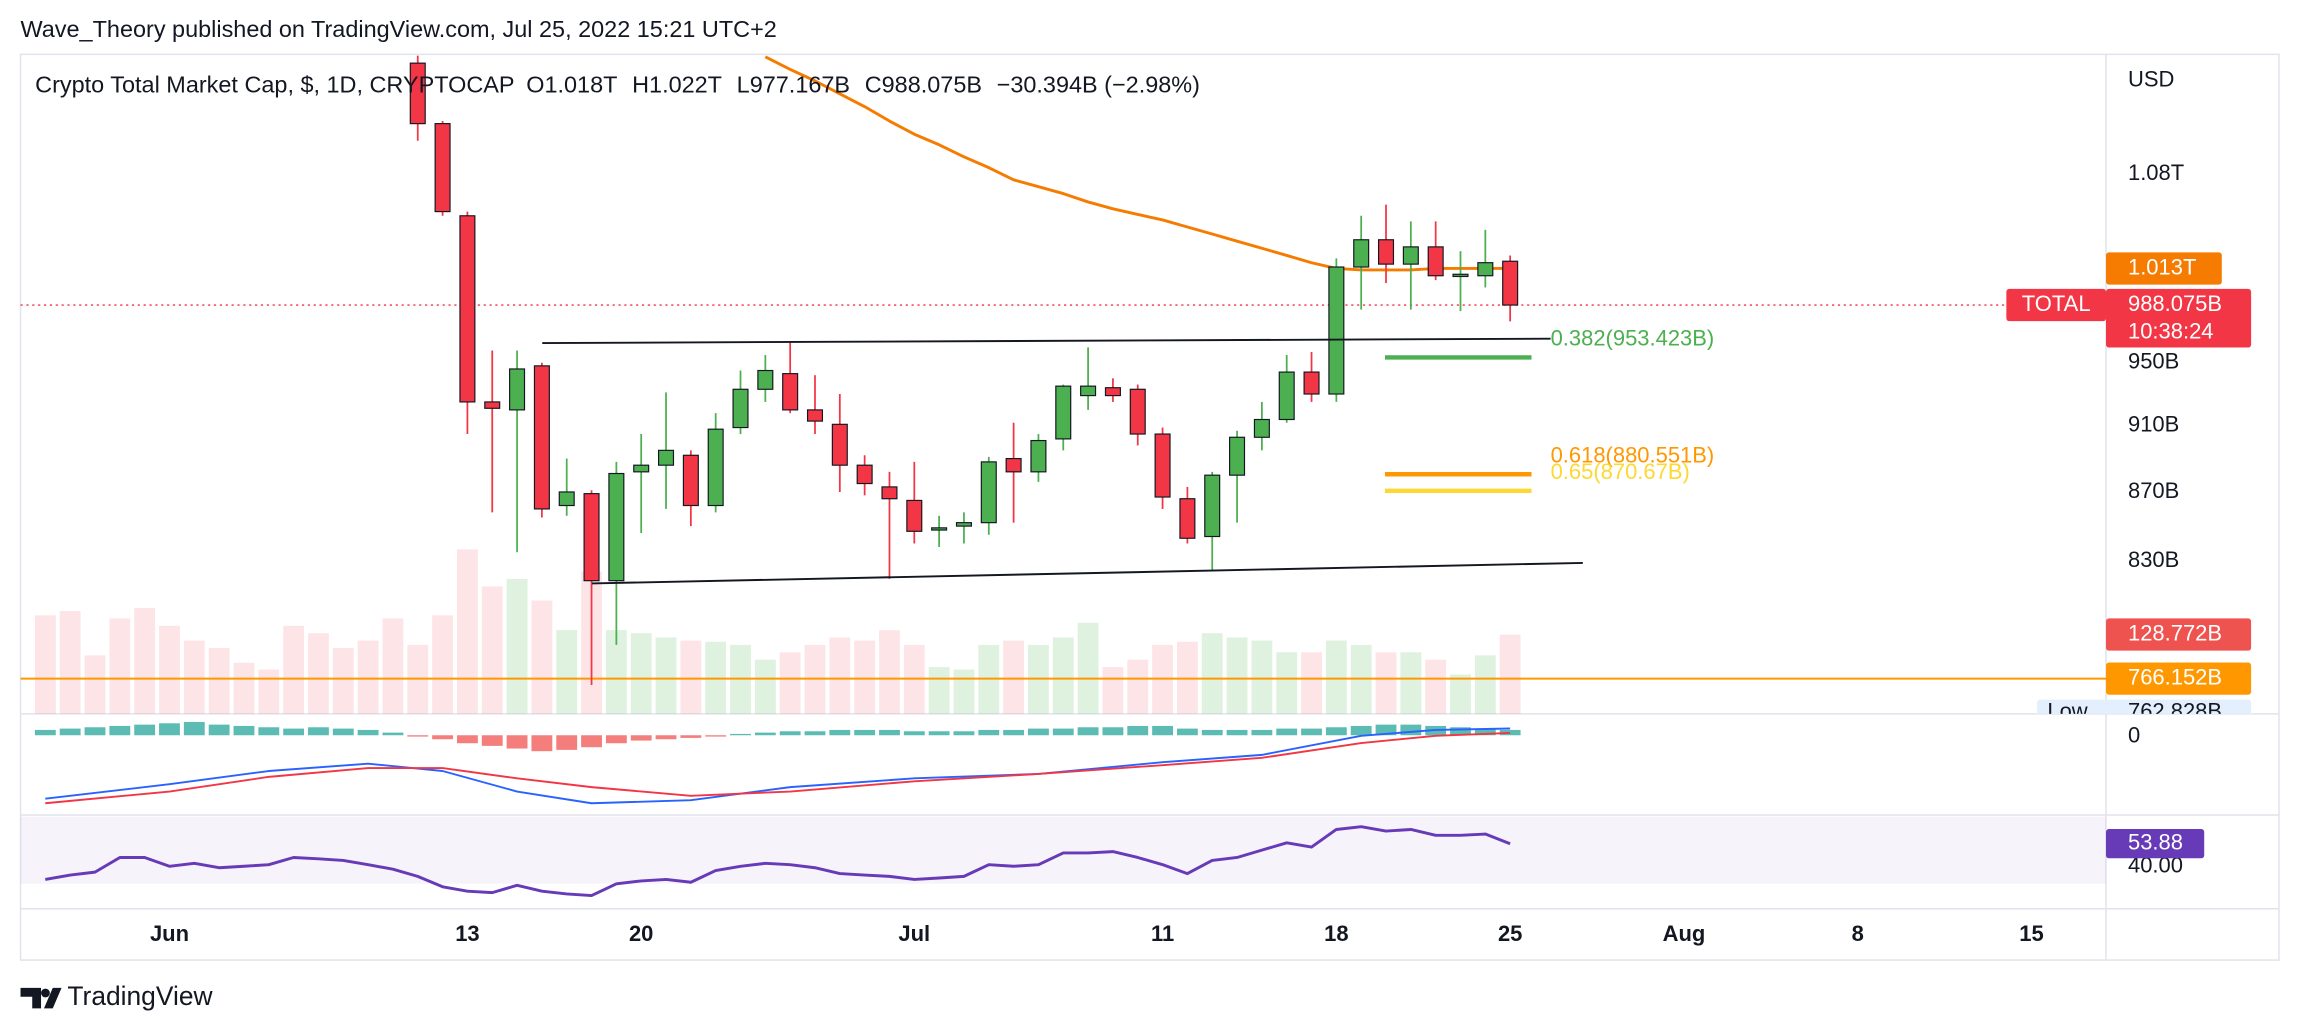 The image size is (2298, 1032). What do you see at coordinates (2179, 634) in the screenshot?
I see `volume-tag` at bounding box center [2179, 634].